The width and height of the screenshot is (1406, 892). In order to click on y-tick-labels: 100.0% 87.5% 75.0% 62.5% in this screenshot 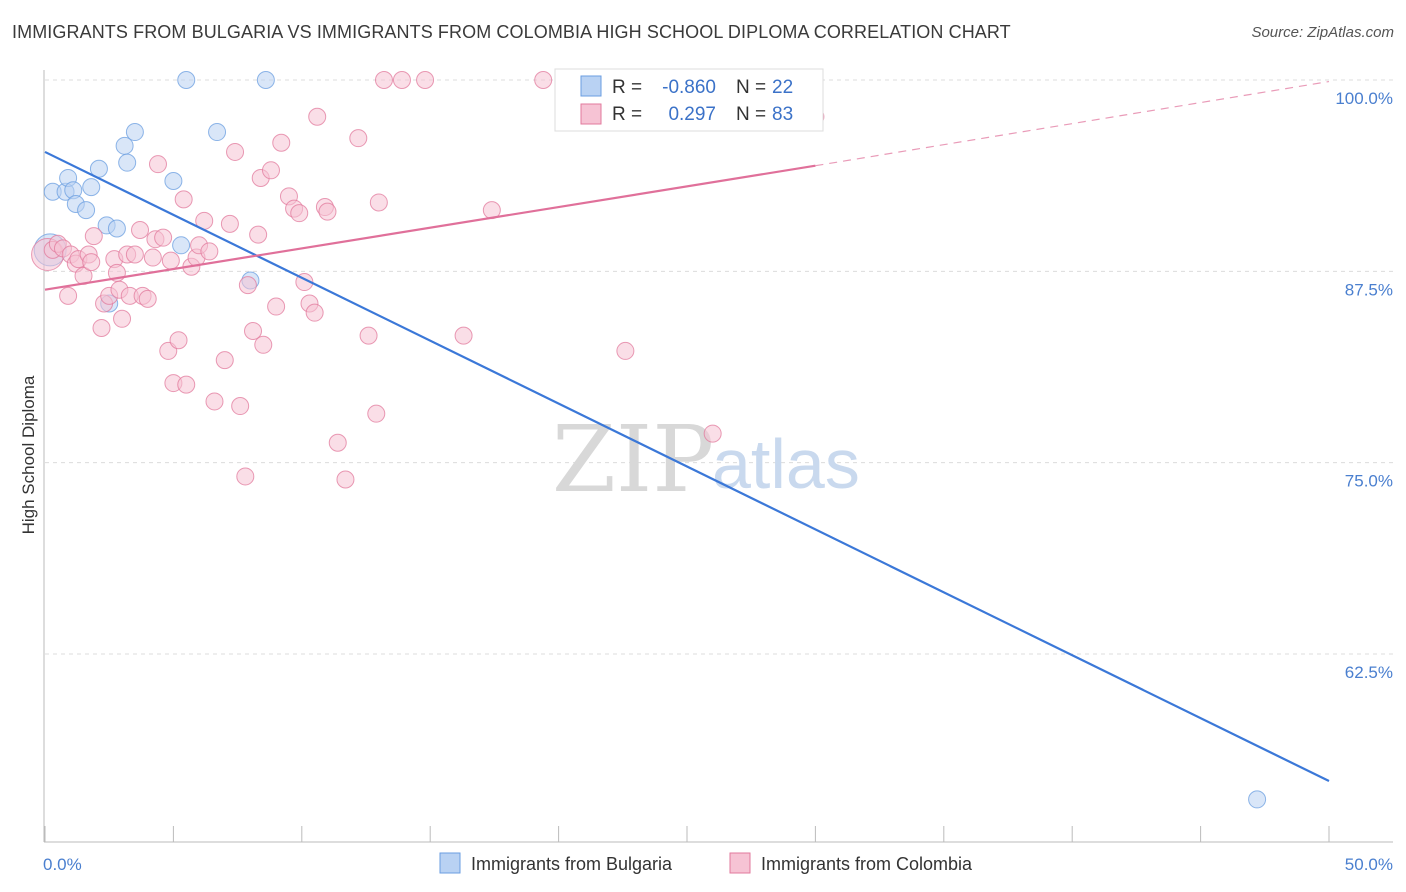, I will do `click(1364, 385)`.